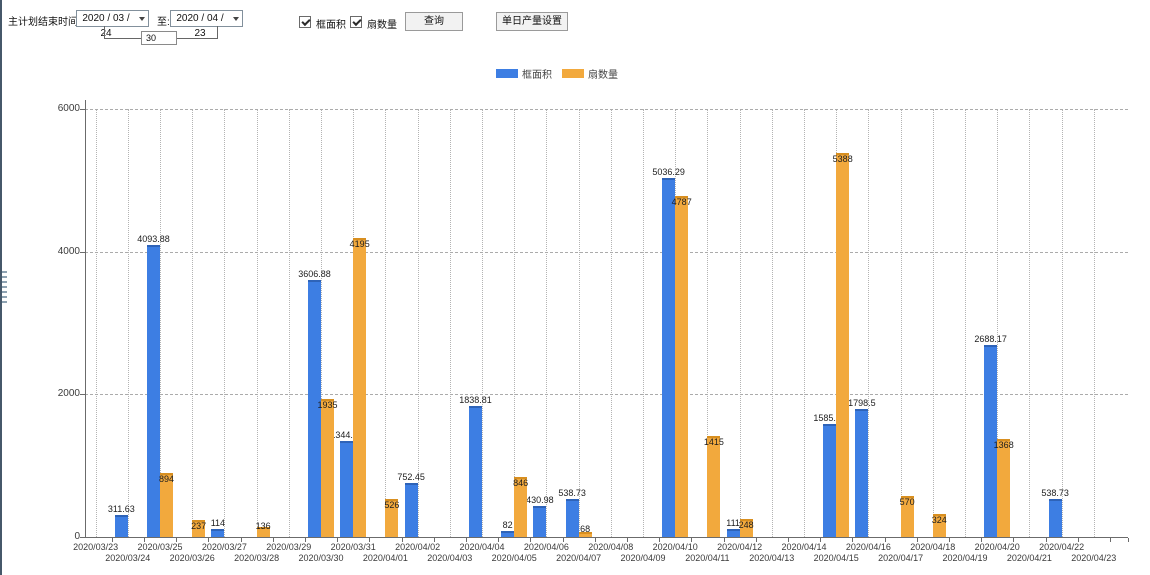 The width and height of the screenshot is (1150, 575). What do you see at coordinates (159, 38) in the screenshot?
I see `day-span-input: 30` at bounding box center [159, 38].